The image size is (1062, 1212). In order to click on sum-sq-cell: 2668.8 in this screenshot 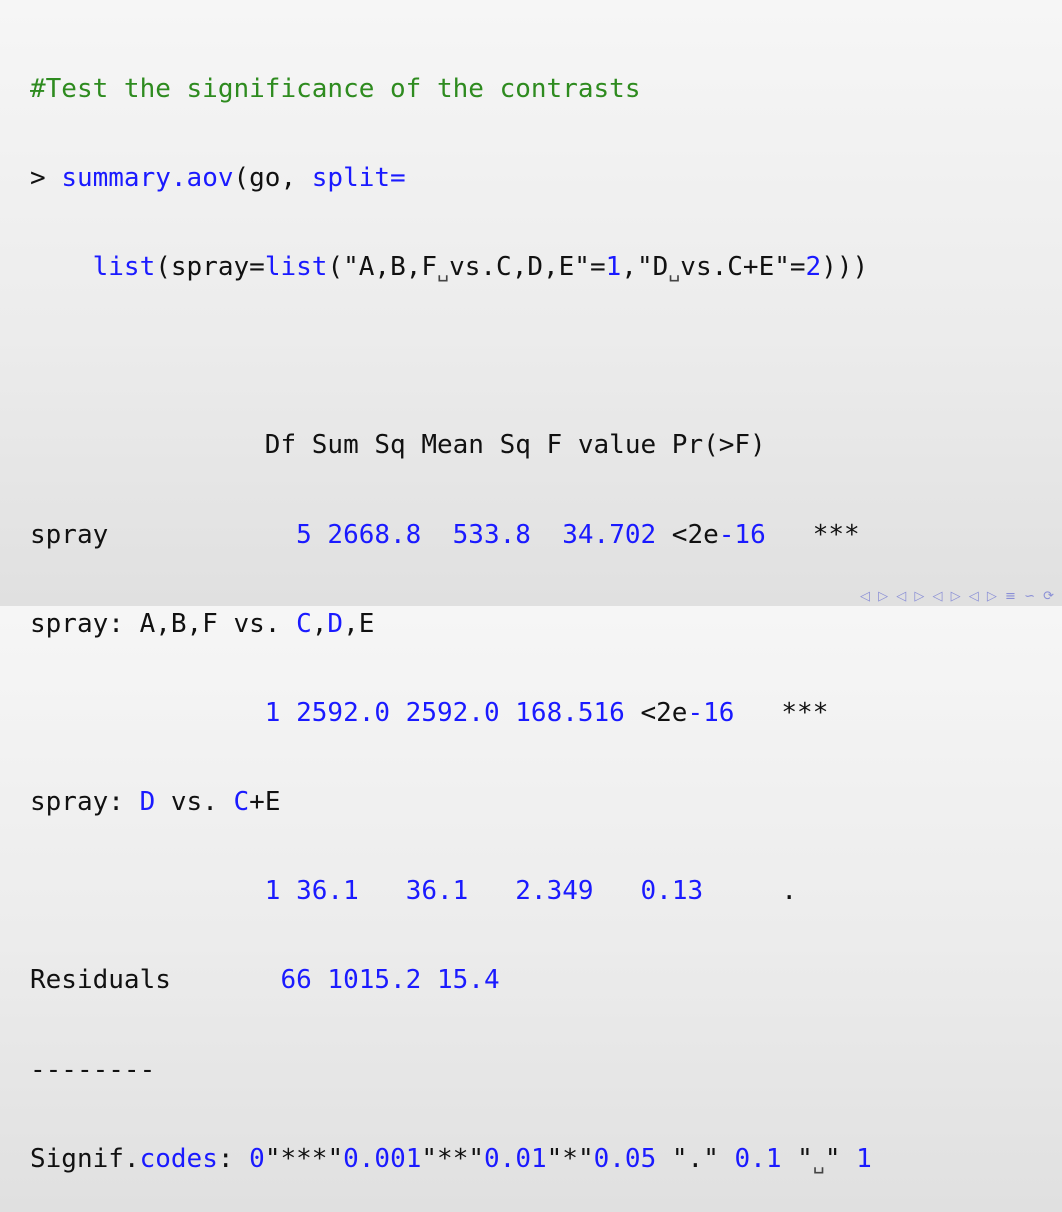, I will do `click(366, 534)`.